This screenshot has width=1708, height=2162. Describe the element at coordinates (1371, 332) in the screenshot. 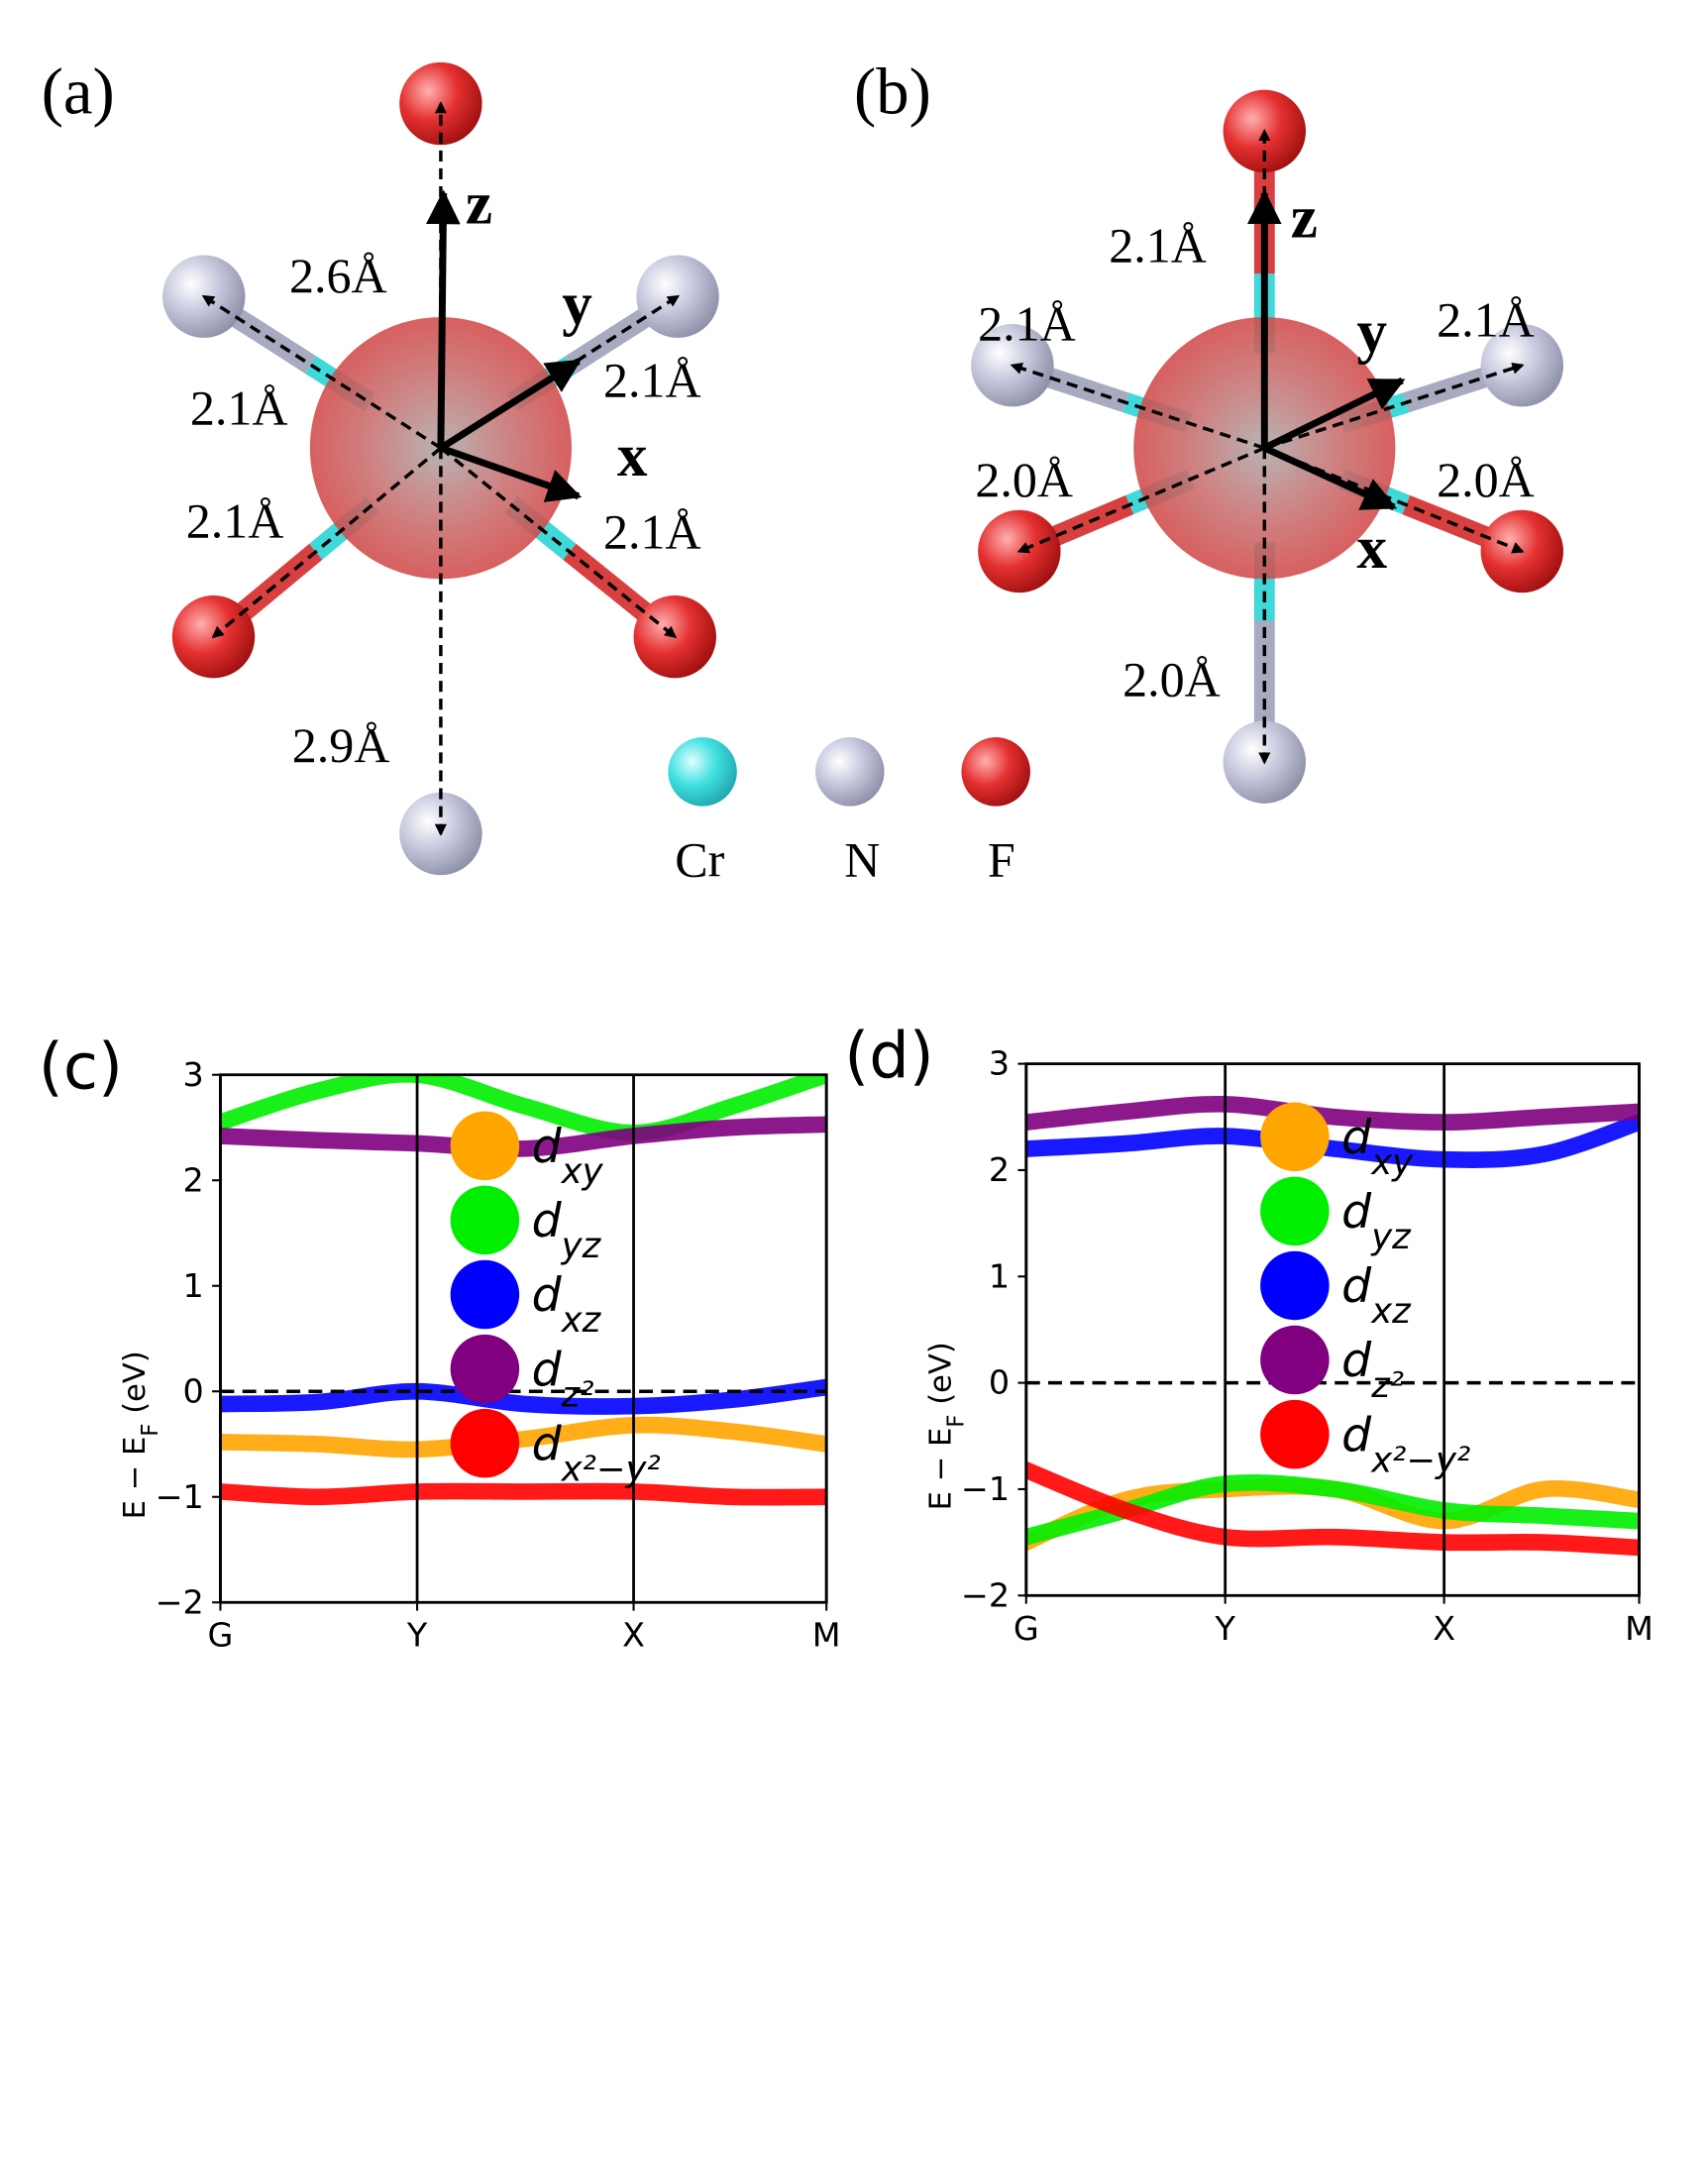

I see `axis-label: y` at that location.